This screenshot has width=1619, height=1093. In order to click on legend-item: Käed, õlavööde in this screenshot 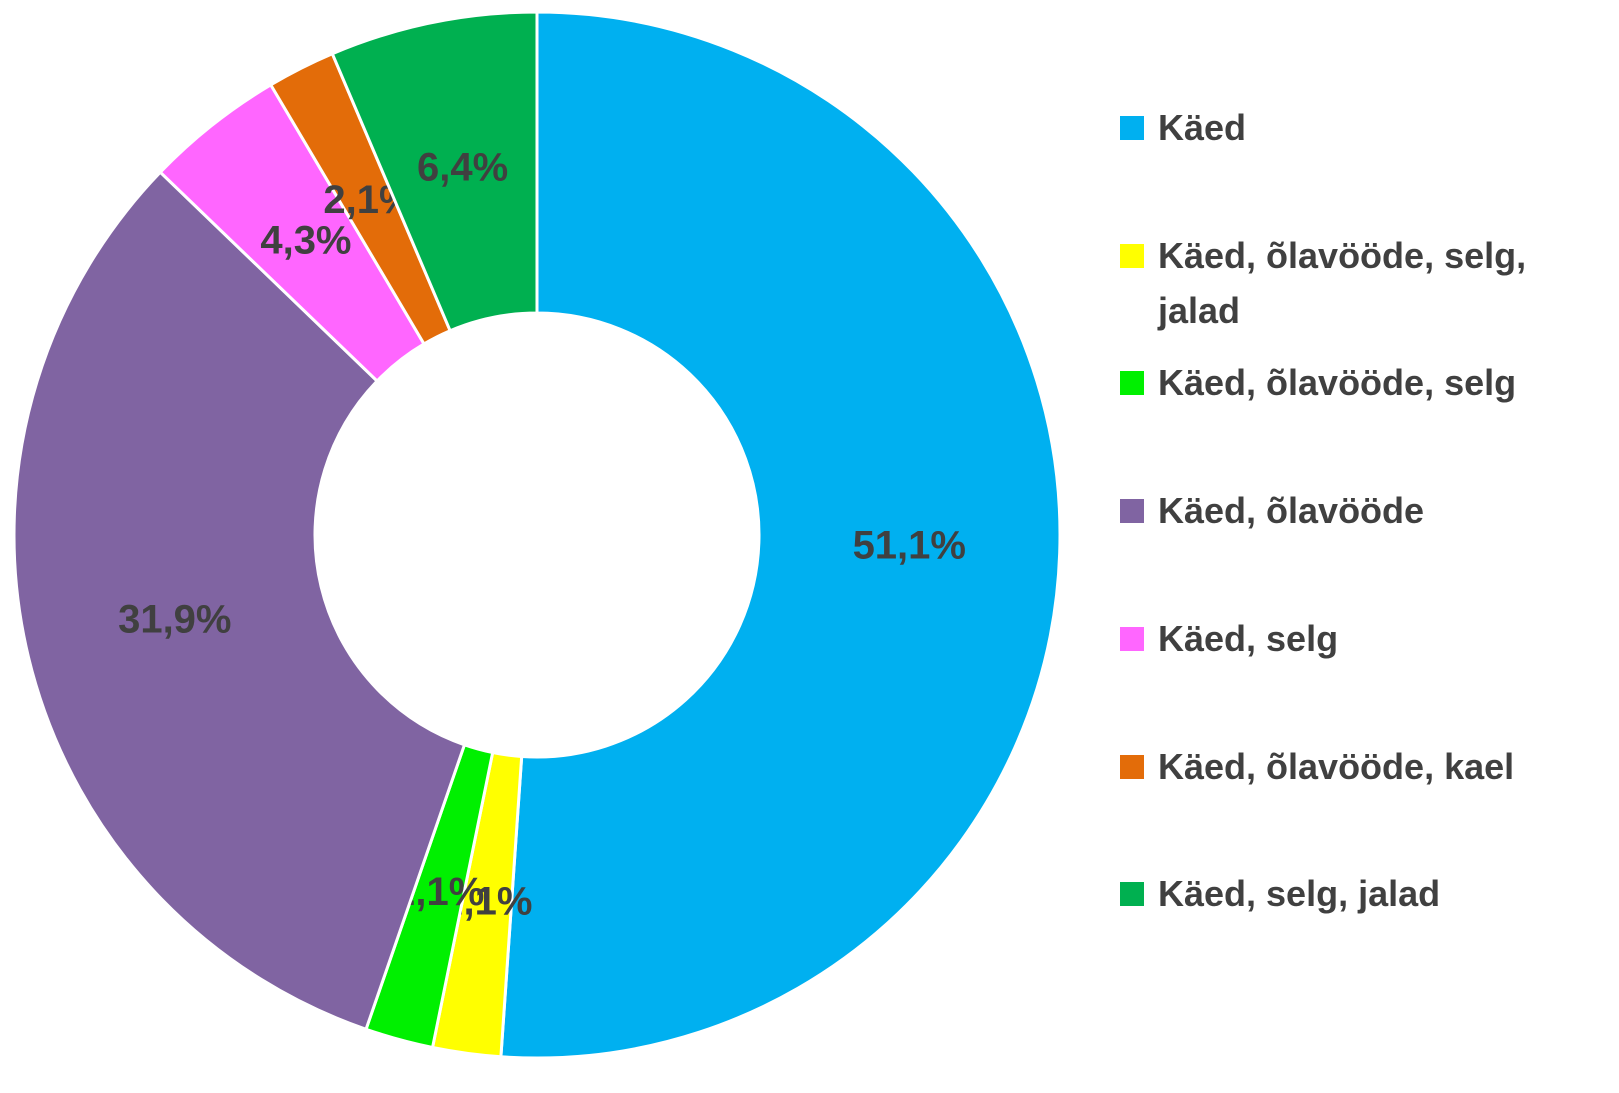, I will do `click(1368, 510)`.